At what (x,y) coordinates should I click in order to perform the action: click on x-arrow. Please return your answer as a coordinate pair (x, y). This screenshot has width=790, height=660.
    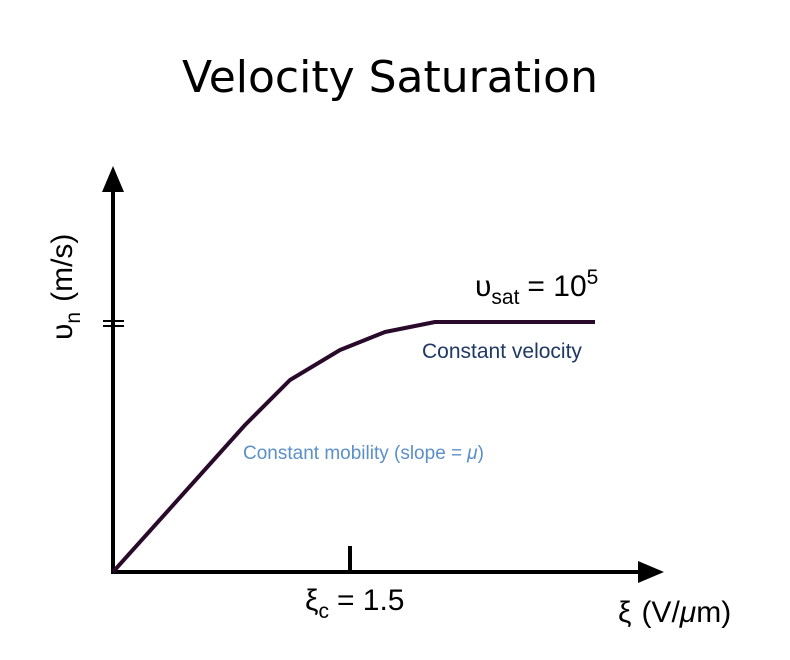
    Looking at the image, I should click on (651, 572).